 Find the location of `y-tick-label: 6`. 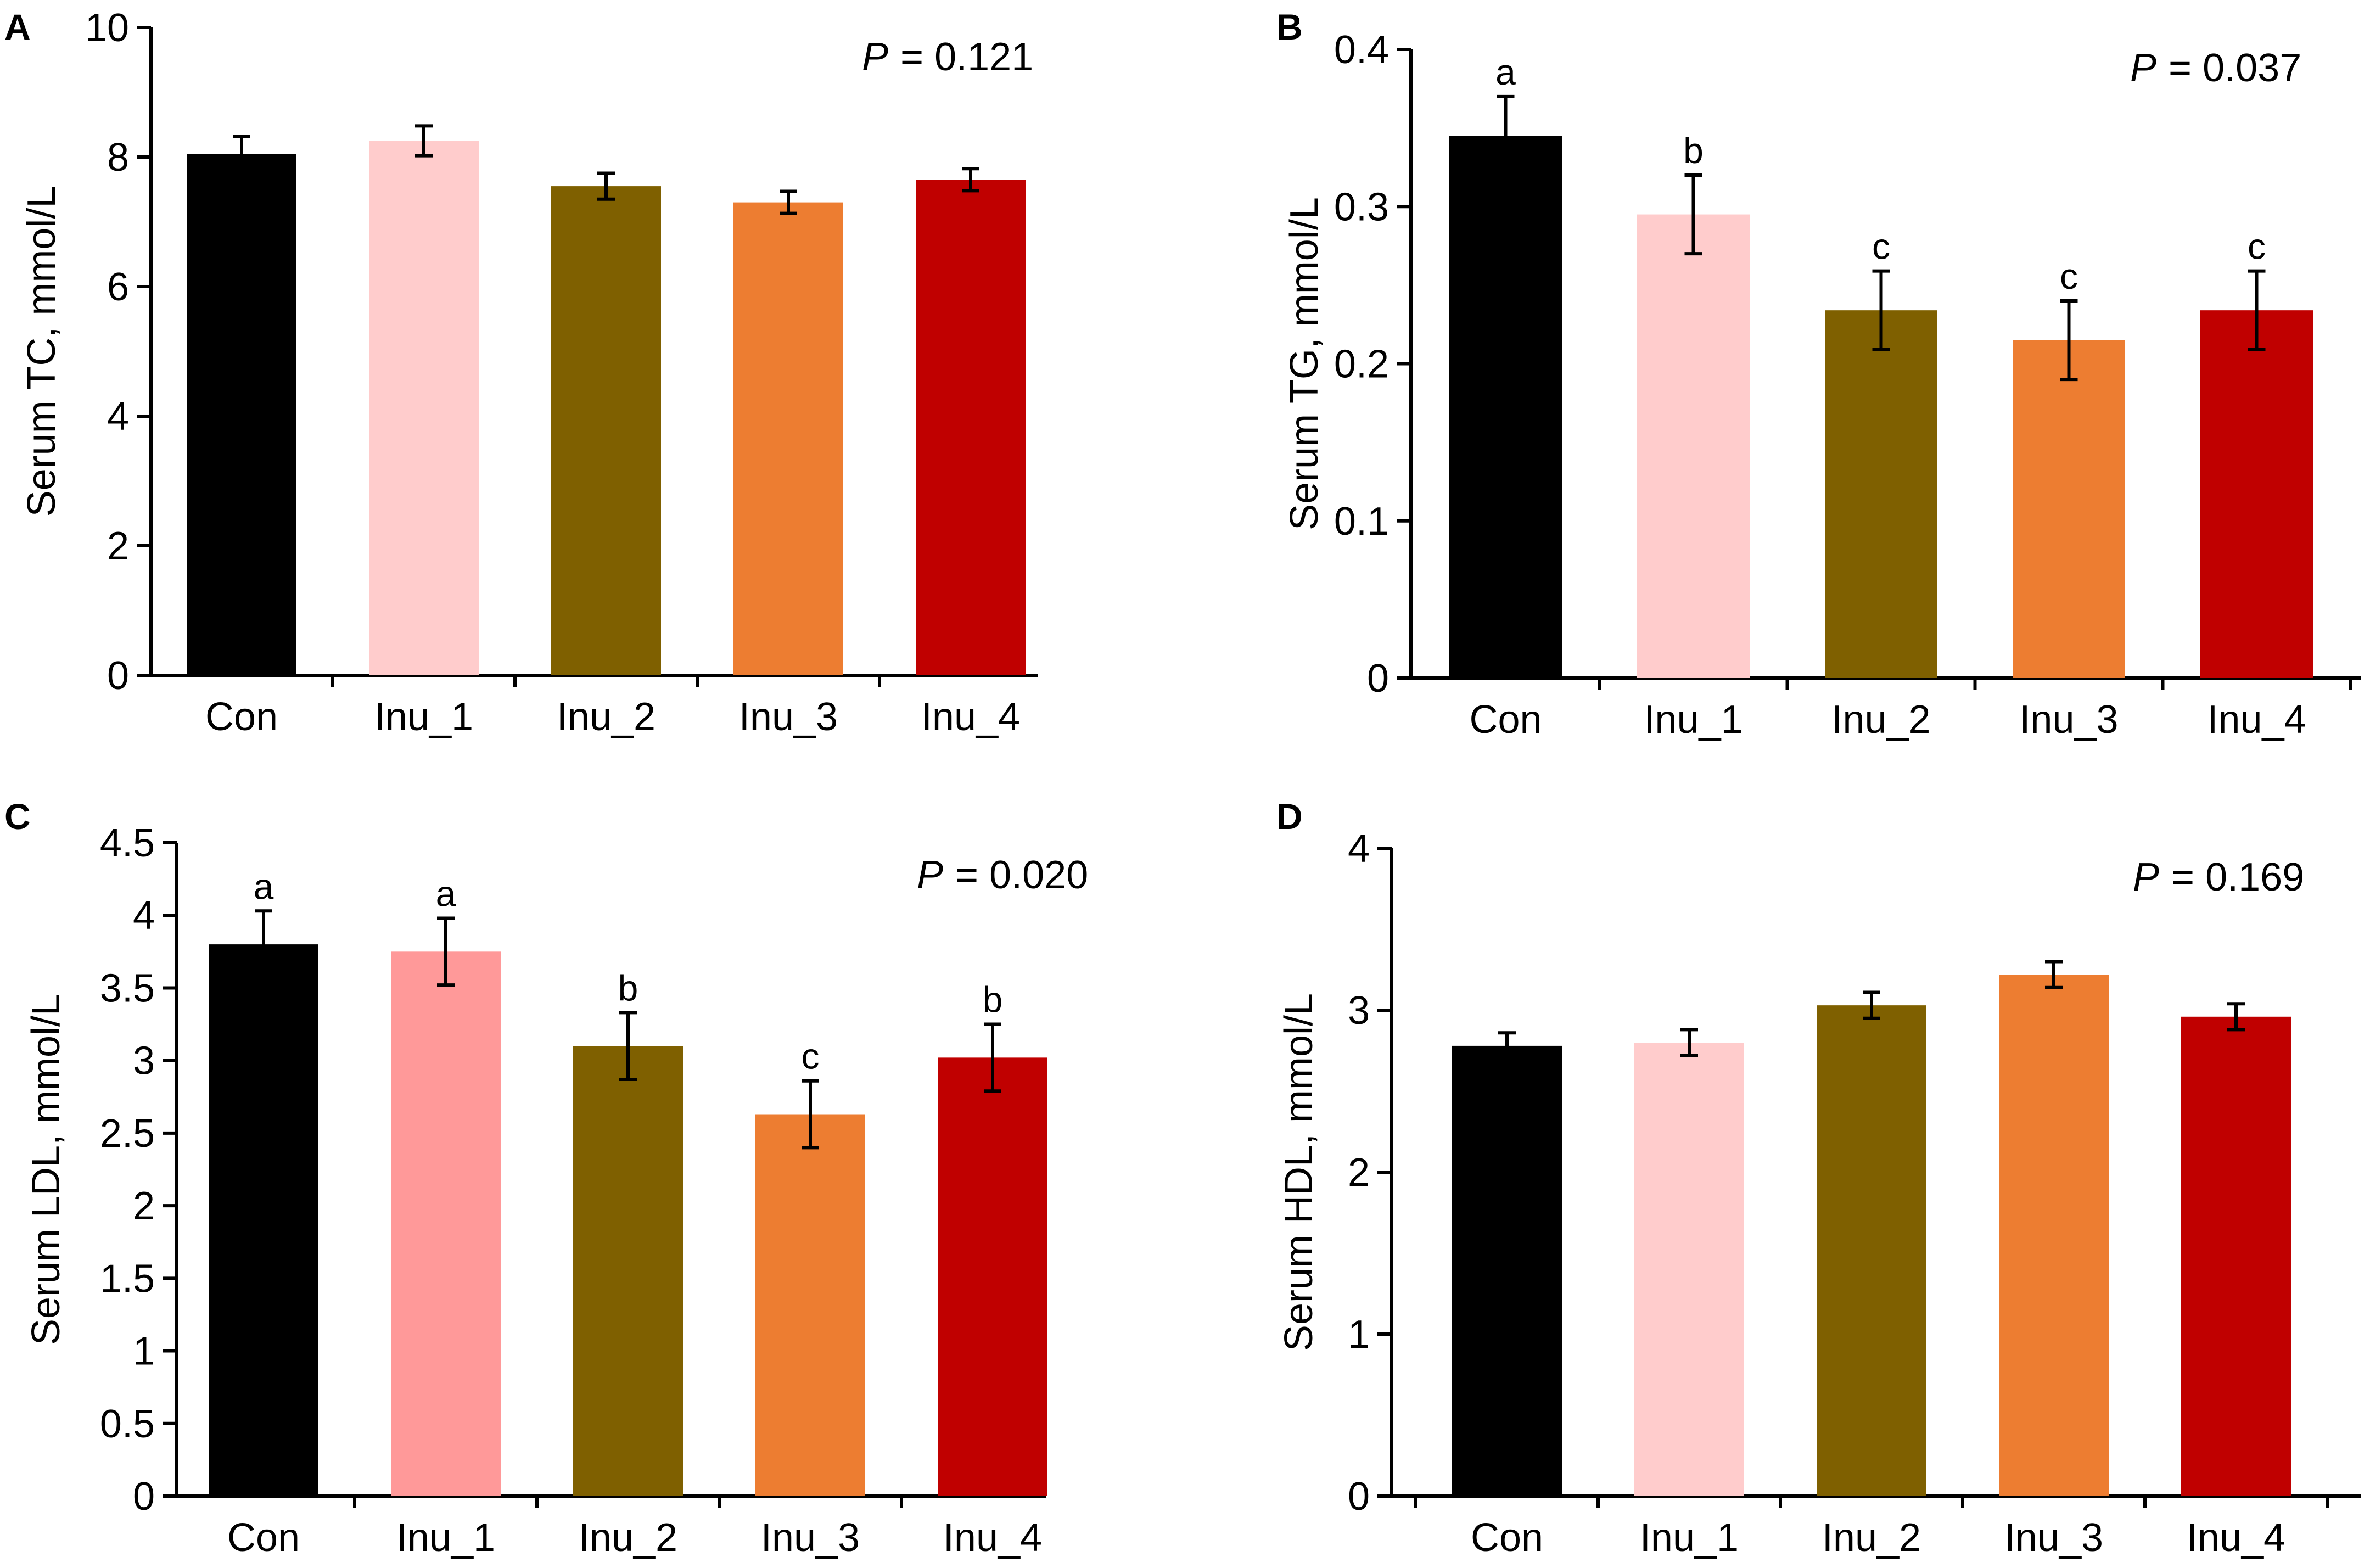

y-tick-label: 6 is located at coordinates (118, 287).